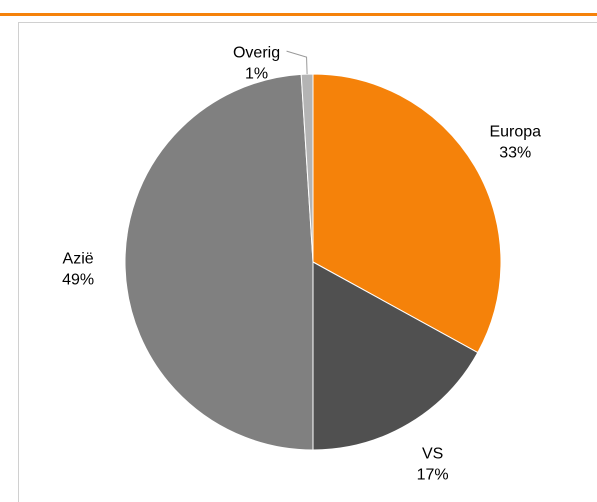 The image size is (597, 502). What do you see at coordinates (297, 62) in the screenshot?
I see `leader-line` at bounding box center [297, 62].